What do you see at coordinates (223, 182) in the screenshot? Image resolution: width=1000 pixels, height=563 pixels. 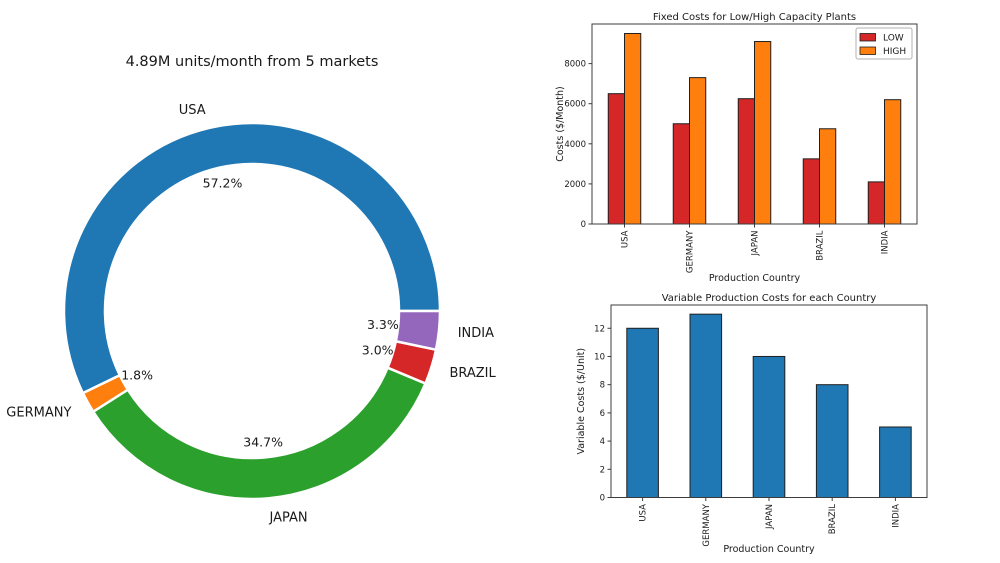 I see `pie-pct-usa: 57.2%` at bounding box center [223, 182].